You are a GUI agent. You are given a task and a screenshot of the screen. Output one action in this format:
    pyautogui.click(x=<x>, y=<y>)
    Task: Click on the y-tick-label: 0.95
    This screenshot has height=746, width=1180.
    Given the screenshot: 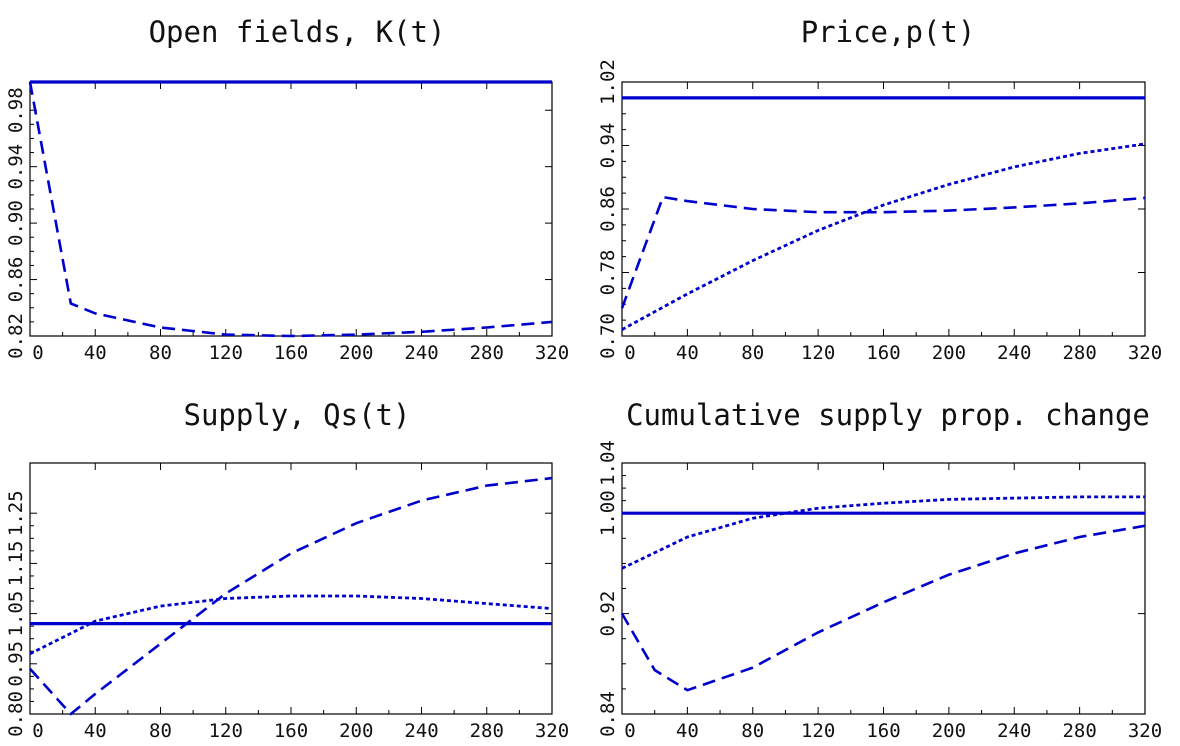 What is the action you would take?
    pyautogui.click(x=16, y=664)
    